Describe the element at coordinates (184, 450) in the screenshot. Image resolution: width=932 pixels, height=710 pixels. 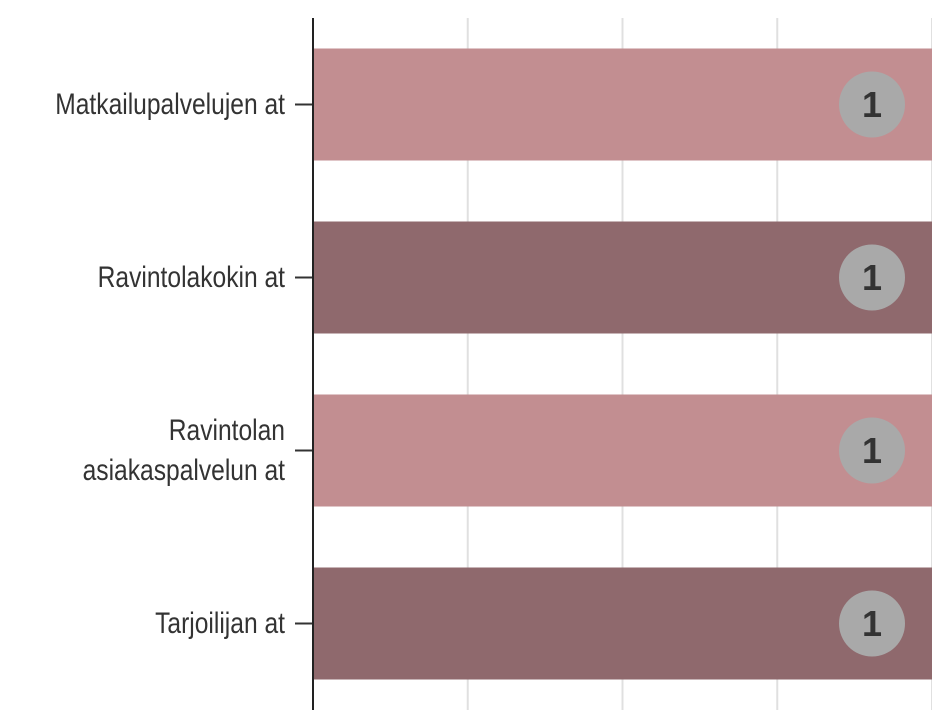
I see `y-tick-label: Ravintolan asiakaspalvelun at` at that location.